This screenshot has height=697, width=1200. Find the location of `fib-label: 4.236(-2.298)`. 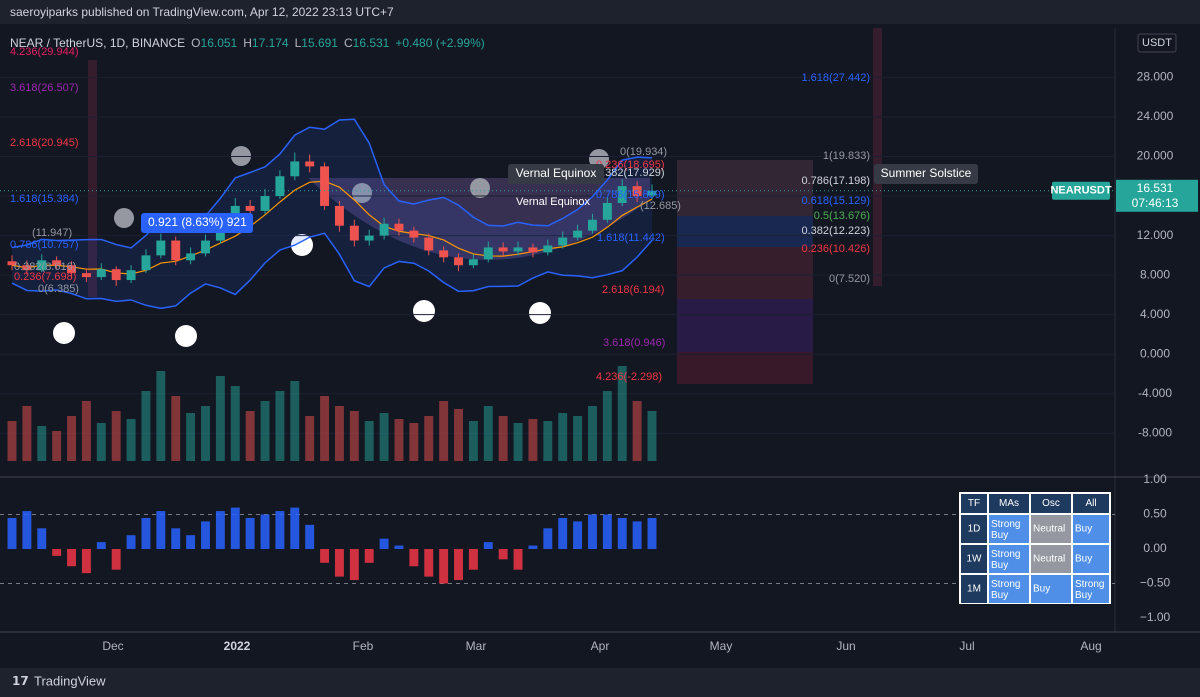

fib-label: 4.236(-2.298) is located at coordinates (629, 377).